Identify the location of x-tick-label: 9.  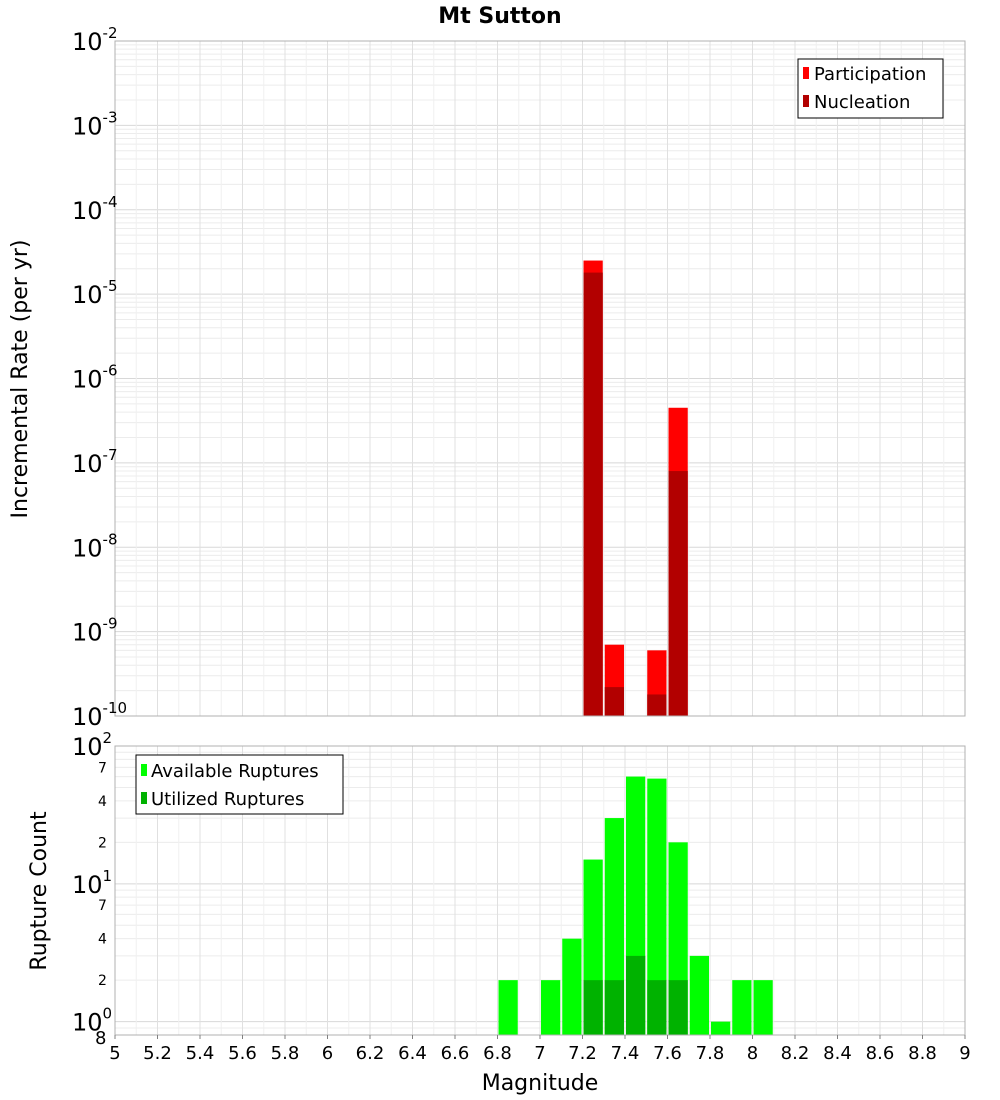
(964, 1053).